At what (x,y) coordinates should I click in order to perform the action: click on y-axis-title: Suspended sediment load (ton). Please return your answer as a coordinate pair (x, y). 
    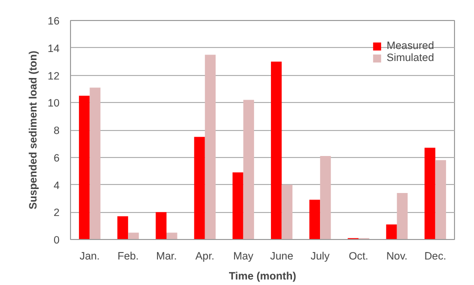
    Looking at the image, I should click on (34, 130).